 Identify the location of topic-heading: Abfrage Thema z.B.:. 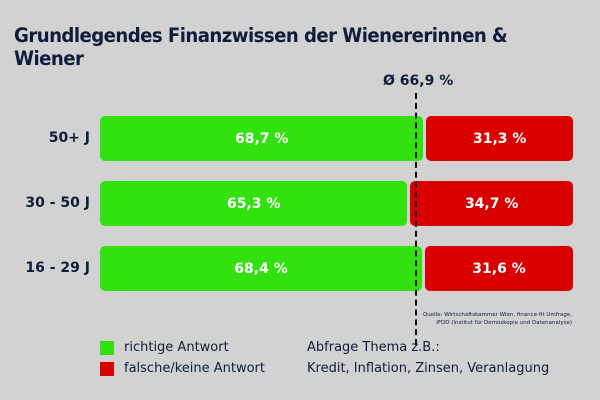
(373, 347).